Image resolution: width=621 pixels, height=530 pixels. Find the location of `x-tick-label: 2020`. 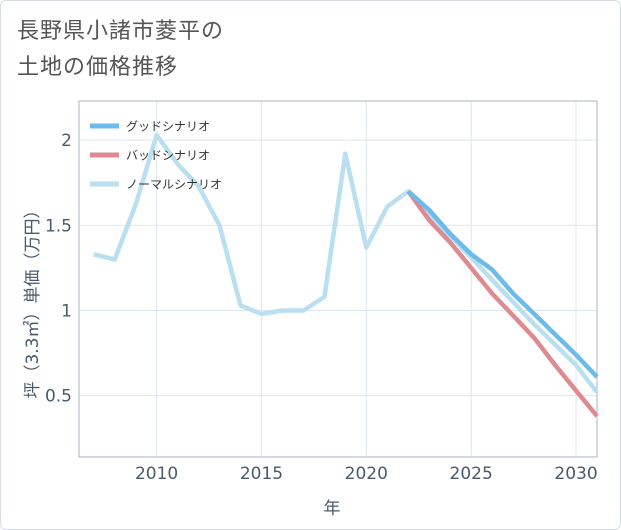

x-tick-label: 2020 is located at coordinates (366, 474).